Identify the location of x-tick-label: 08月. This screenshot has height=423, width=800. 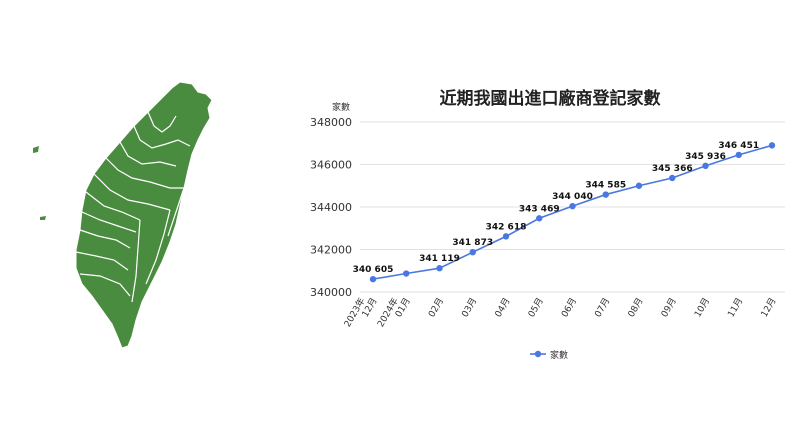
(636, 307).